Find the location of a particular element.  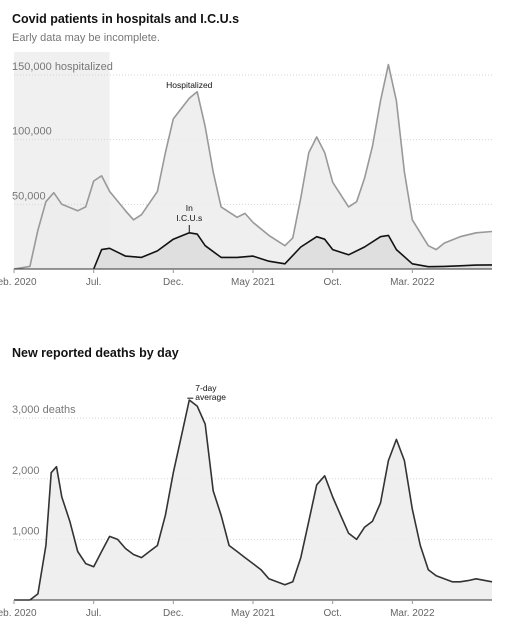

y-tick-label: 3,000 deaths is located at coordinates (44, 410).